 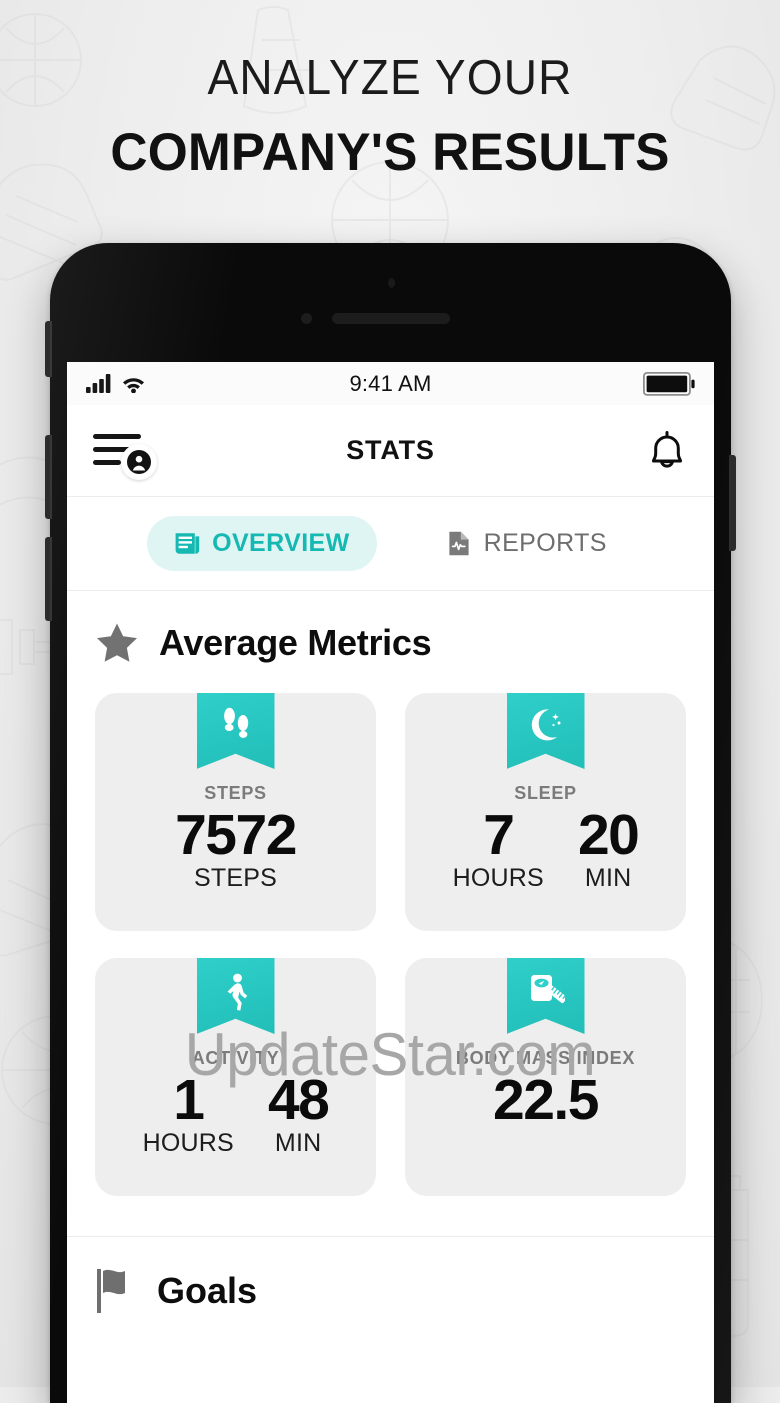 I want to click on sleep-hours-unit: HOURS, so click(x=498, y=877).